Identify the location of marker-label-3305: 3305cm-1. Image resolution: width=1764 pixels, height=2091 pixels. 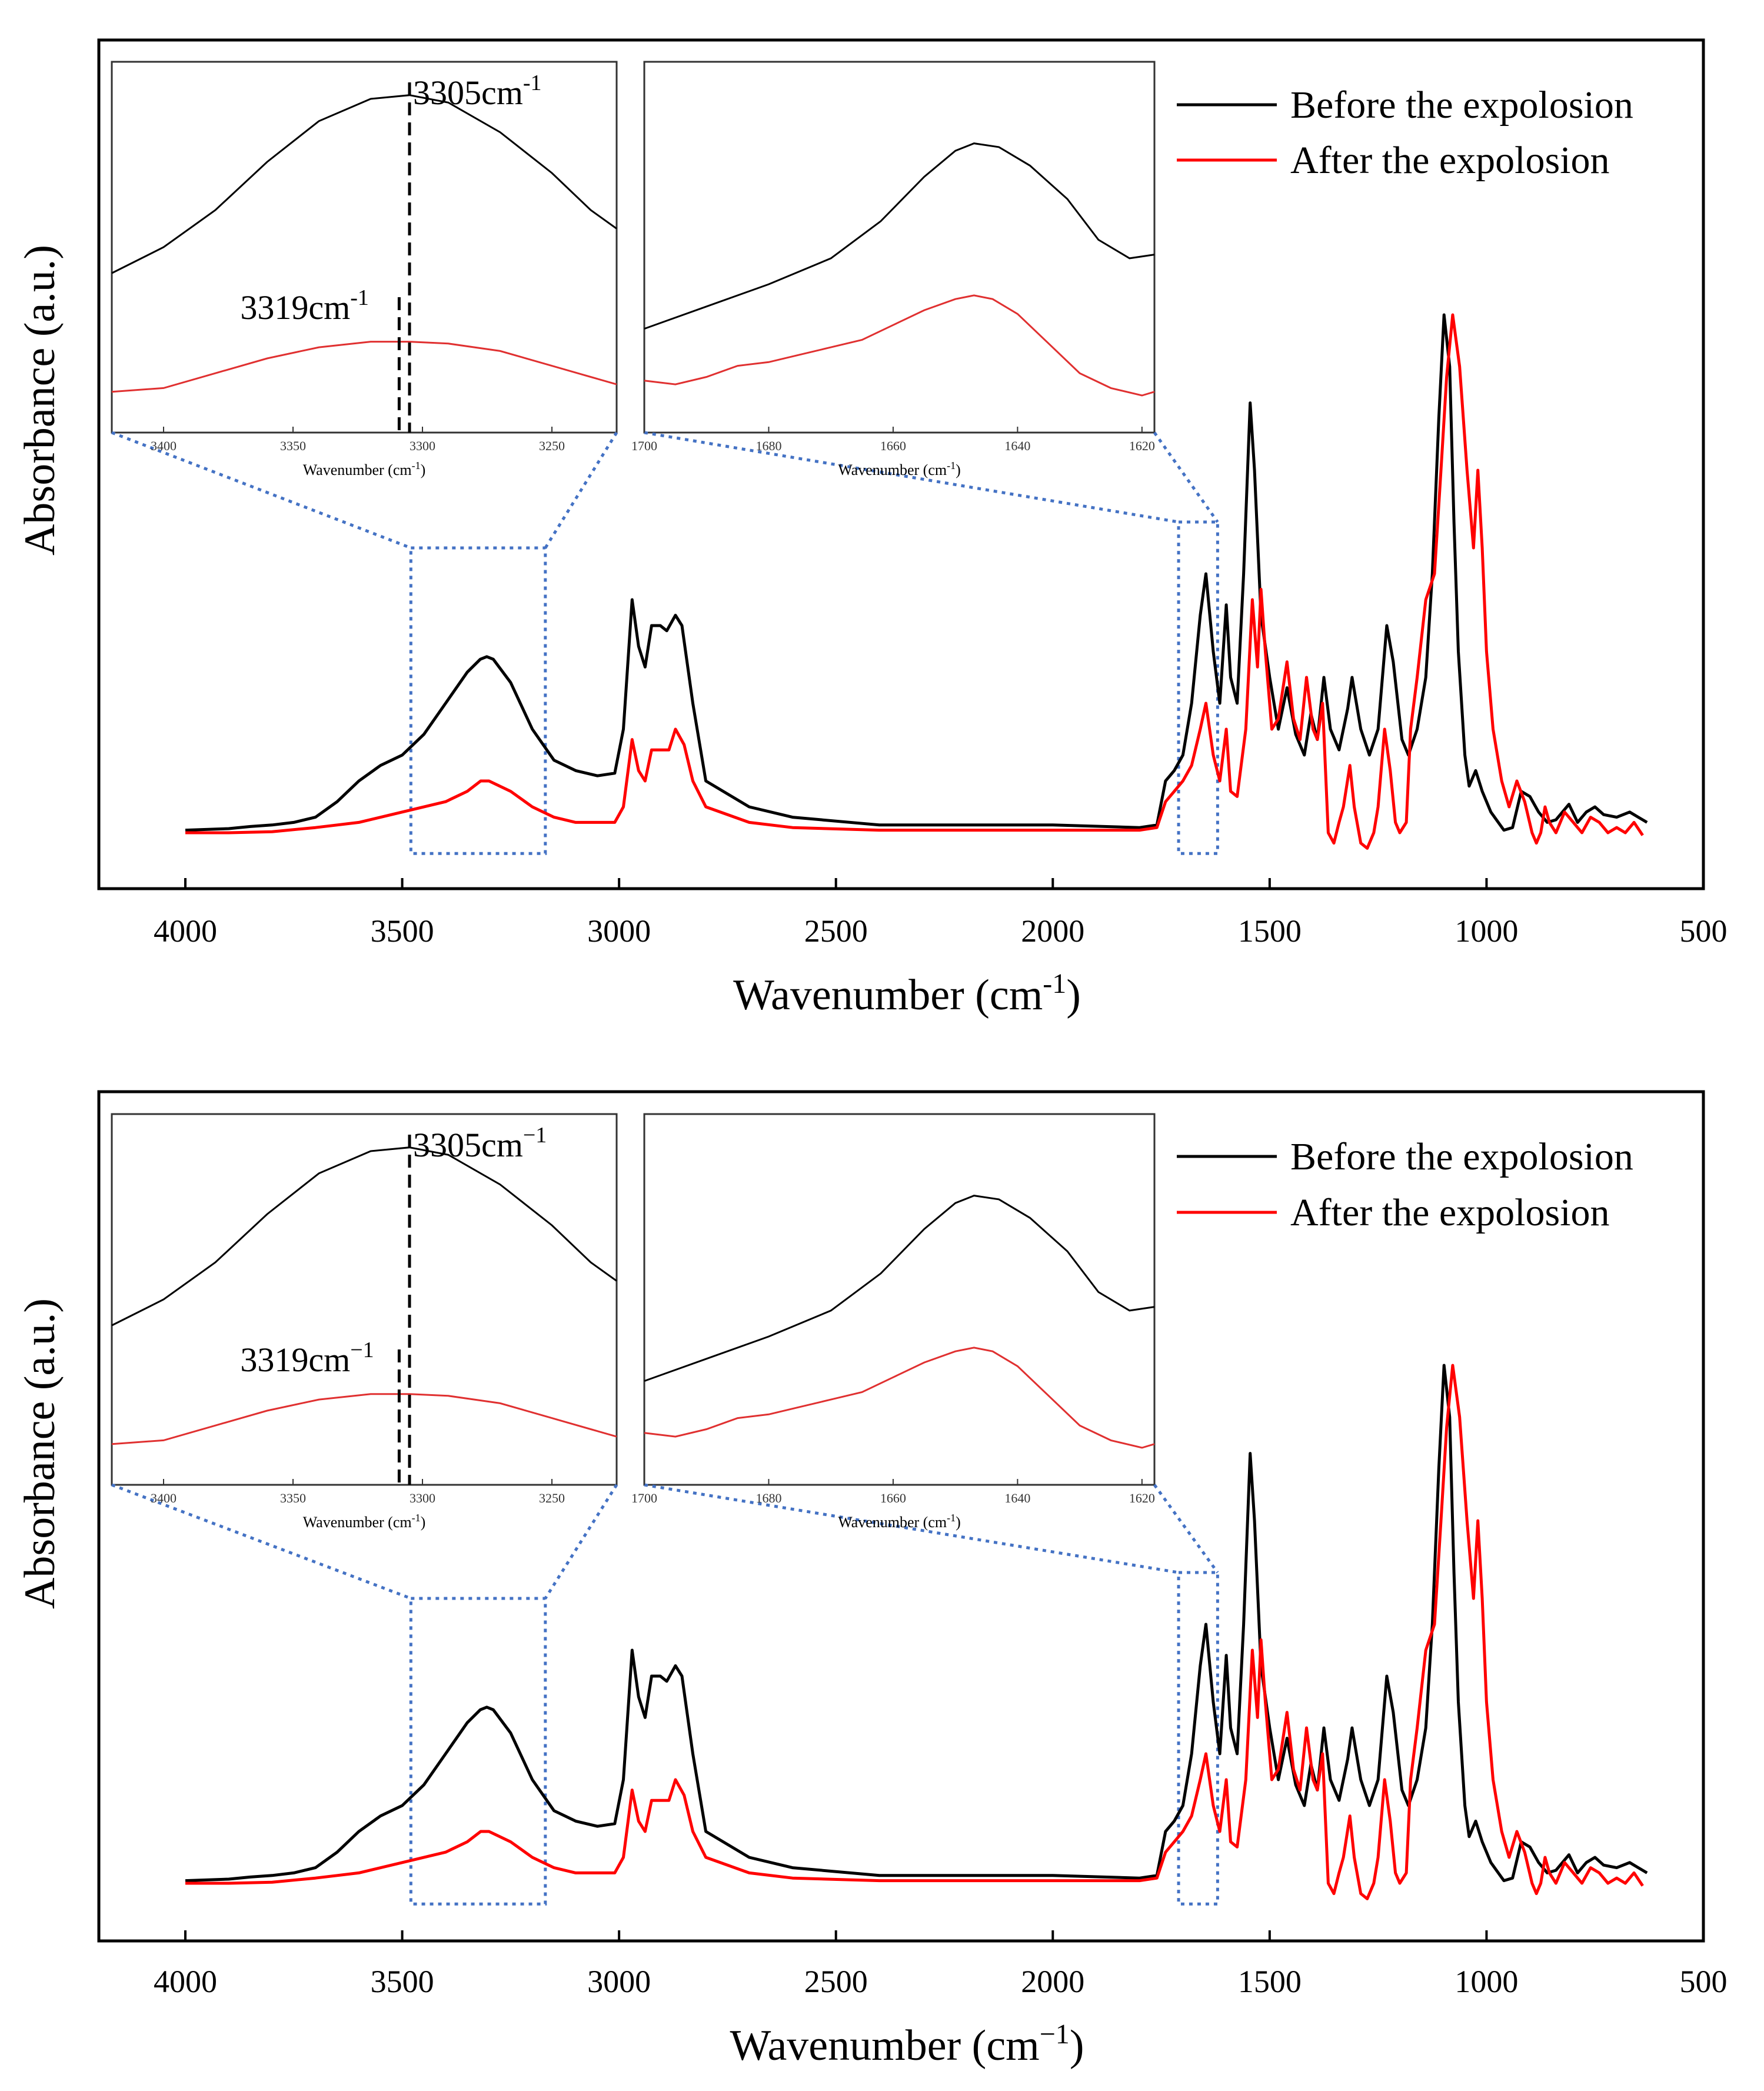
(477, 91).